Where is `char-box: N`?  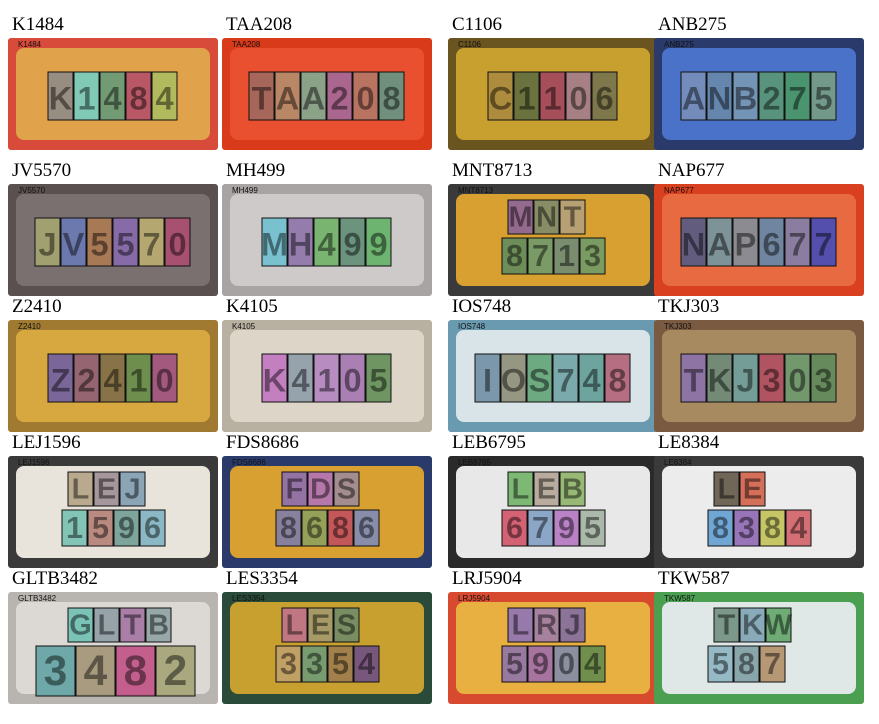
char-box: N is located at coordinates (719, 96).